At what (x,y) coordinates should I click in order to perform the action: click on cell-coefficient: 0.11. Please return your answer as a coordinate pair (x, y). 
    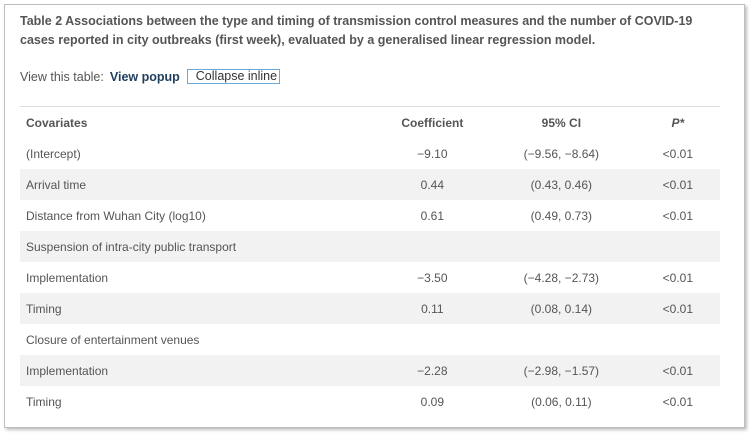
    Looking at the image, I should click on (432, 308).